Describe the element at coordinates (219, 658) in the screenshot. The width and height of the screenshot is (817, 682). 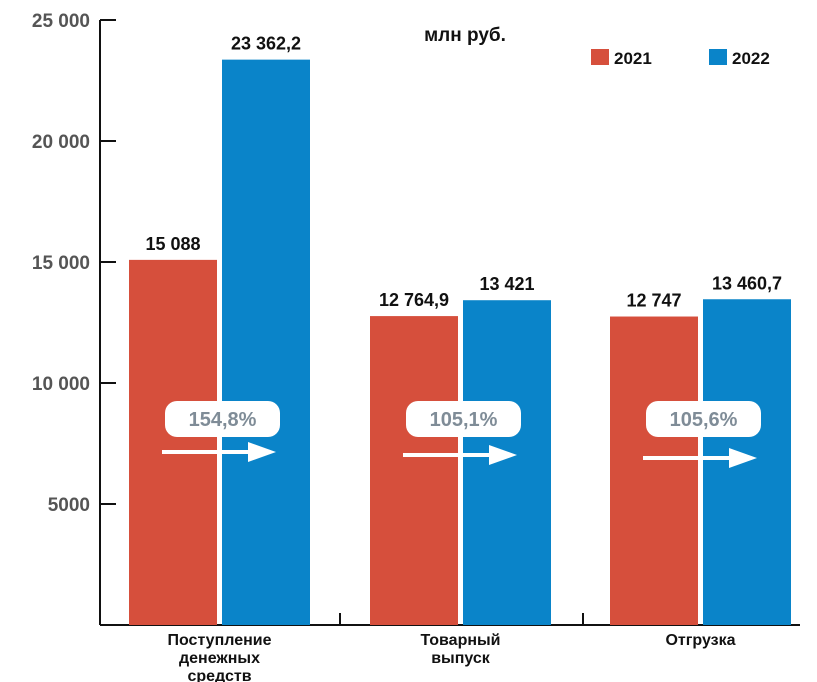
I see `category-label: денежных` at that location.